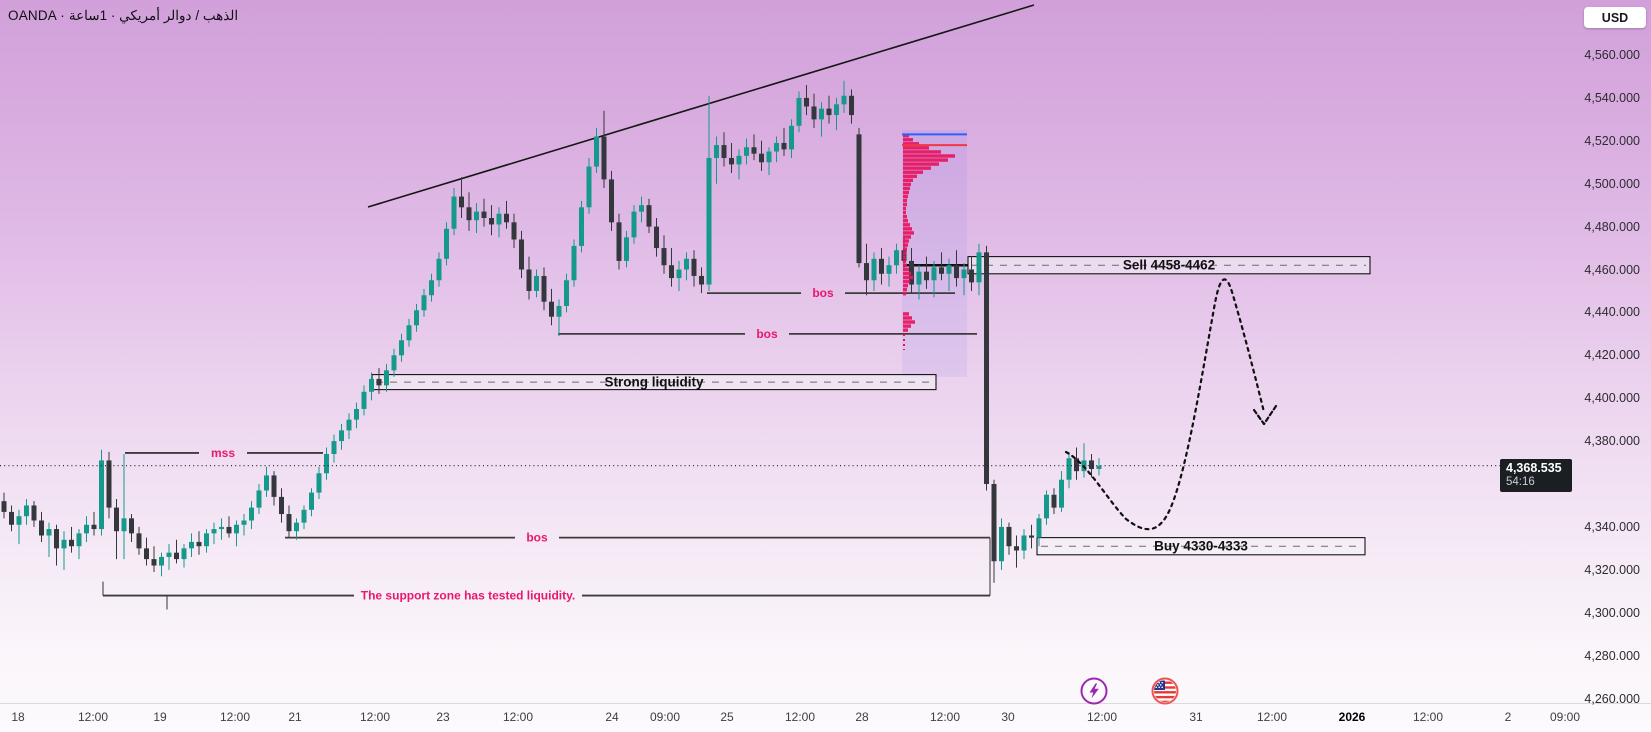 The height and width of the screenshot is (732, 1651). I want to click on zone-label: Sell 4458-4462, so click(1169, 265).